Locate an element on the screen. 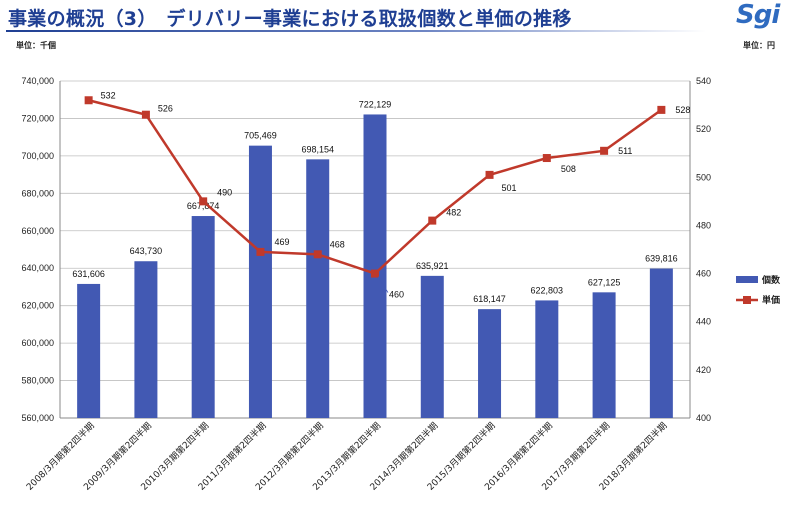 This screenshot has height=522, width=800. line-data-label: 460 is located at coordinates (396, 295).